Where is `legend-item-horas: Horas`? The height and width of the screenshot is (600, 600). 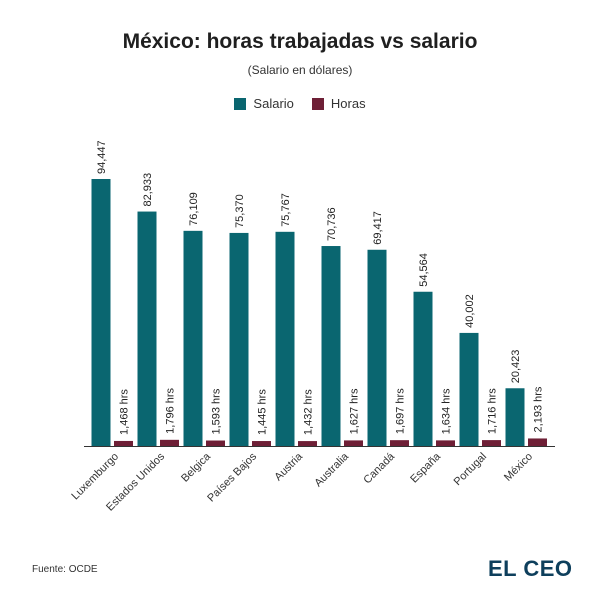
legend-item-horas: Horas is located at coordinates (338, 103).